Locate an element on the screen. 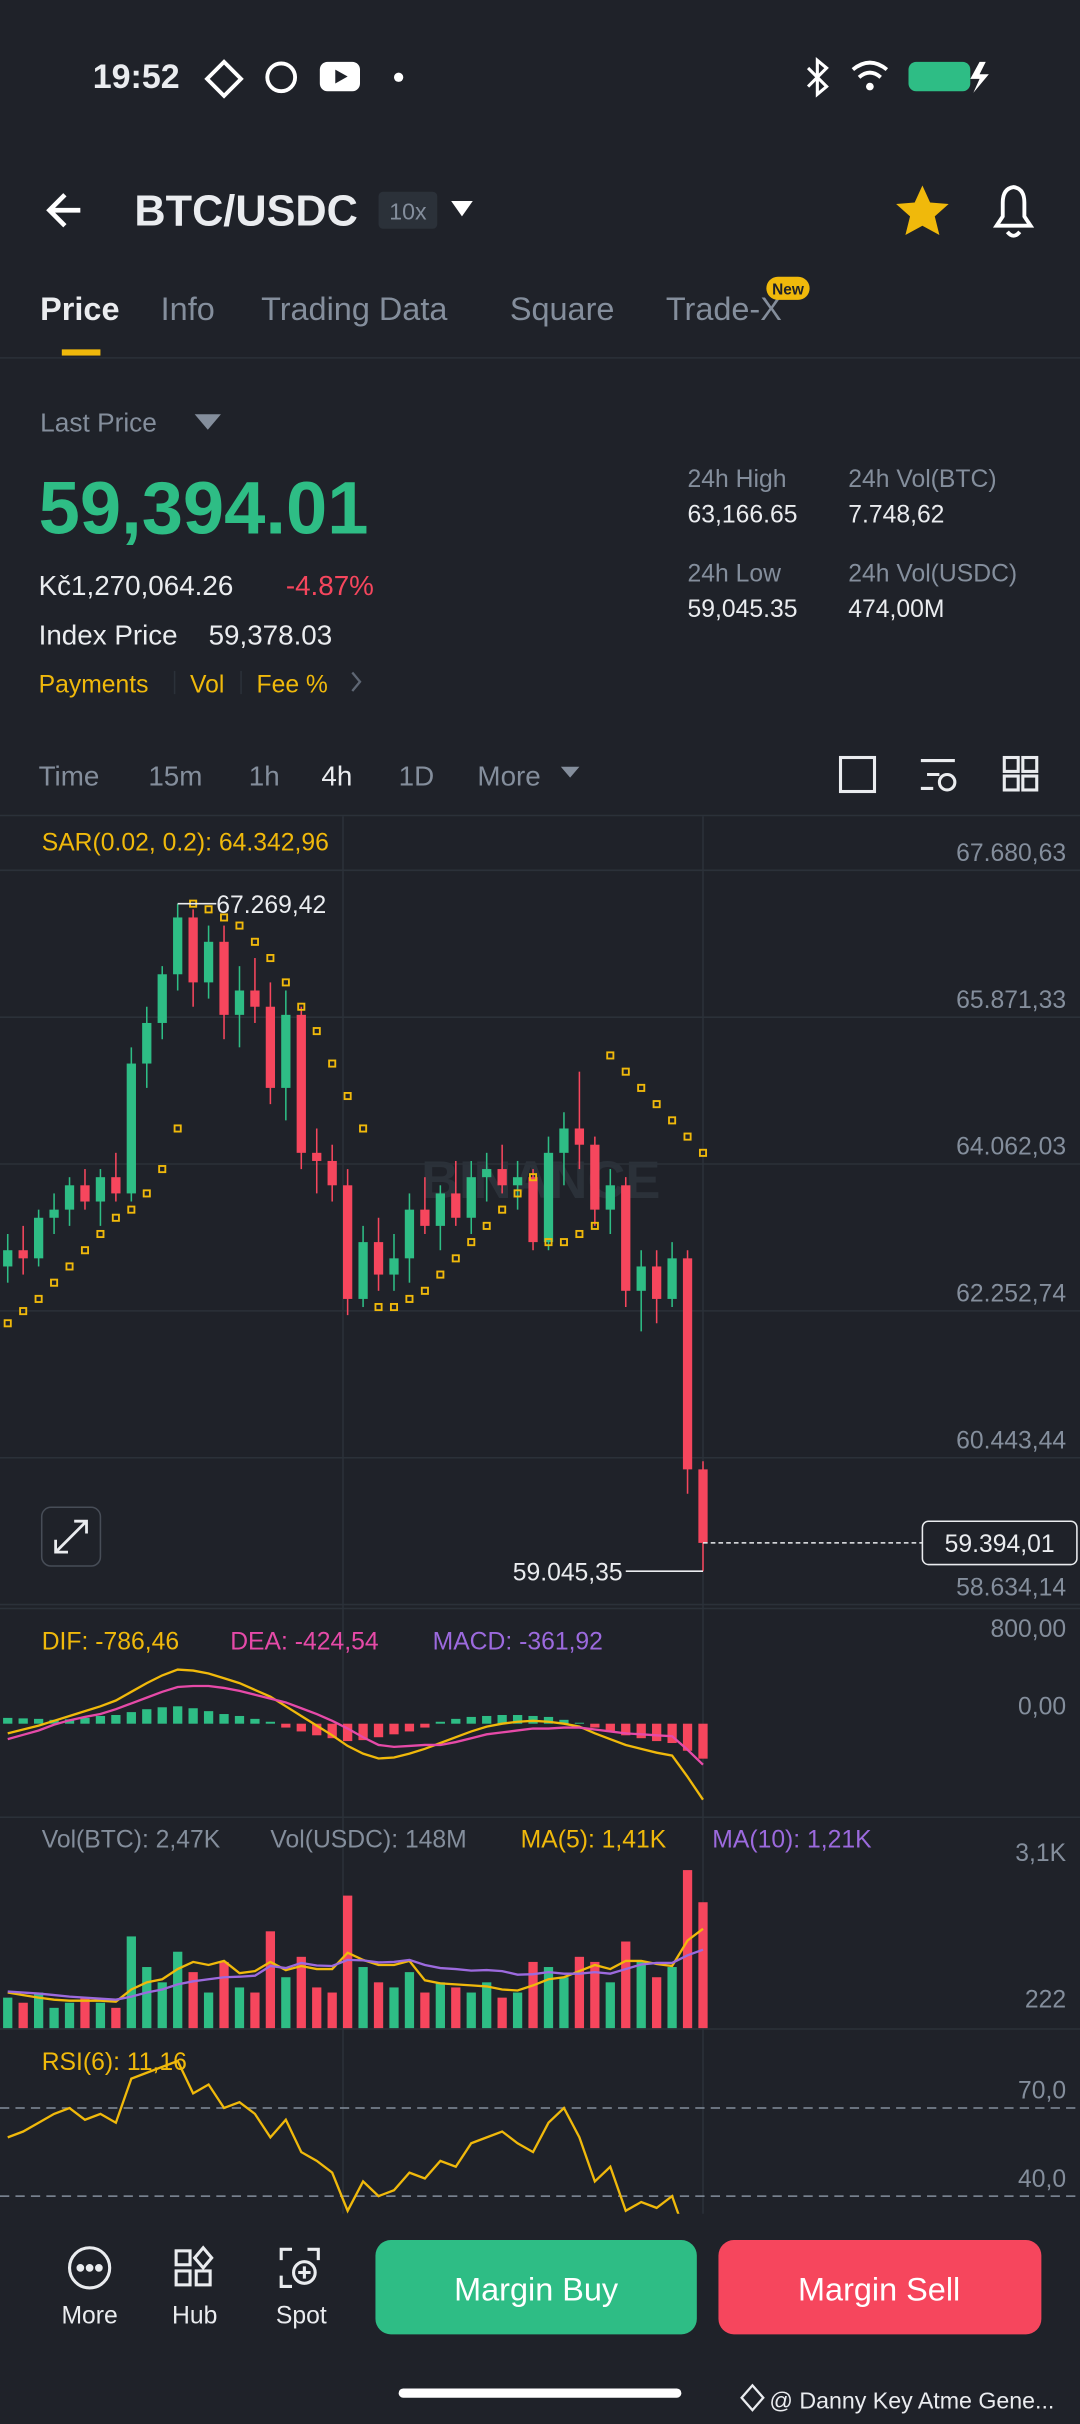 The height and width of the screenshot is (2424, 1080). vol-legend: MA(10): 1,21K is located at coordinates (792, 1839).